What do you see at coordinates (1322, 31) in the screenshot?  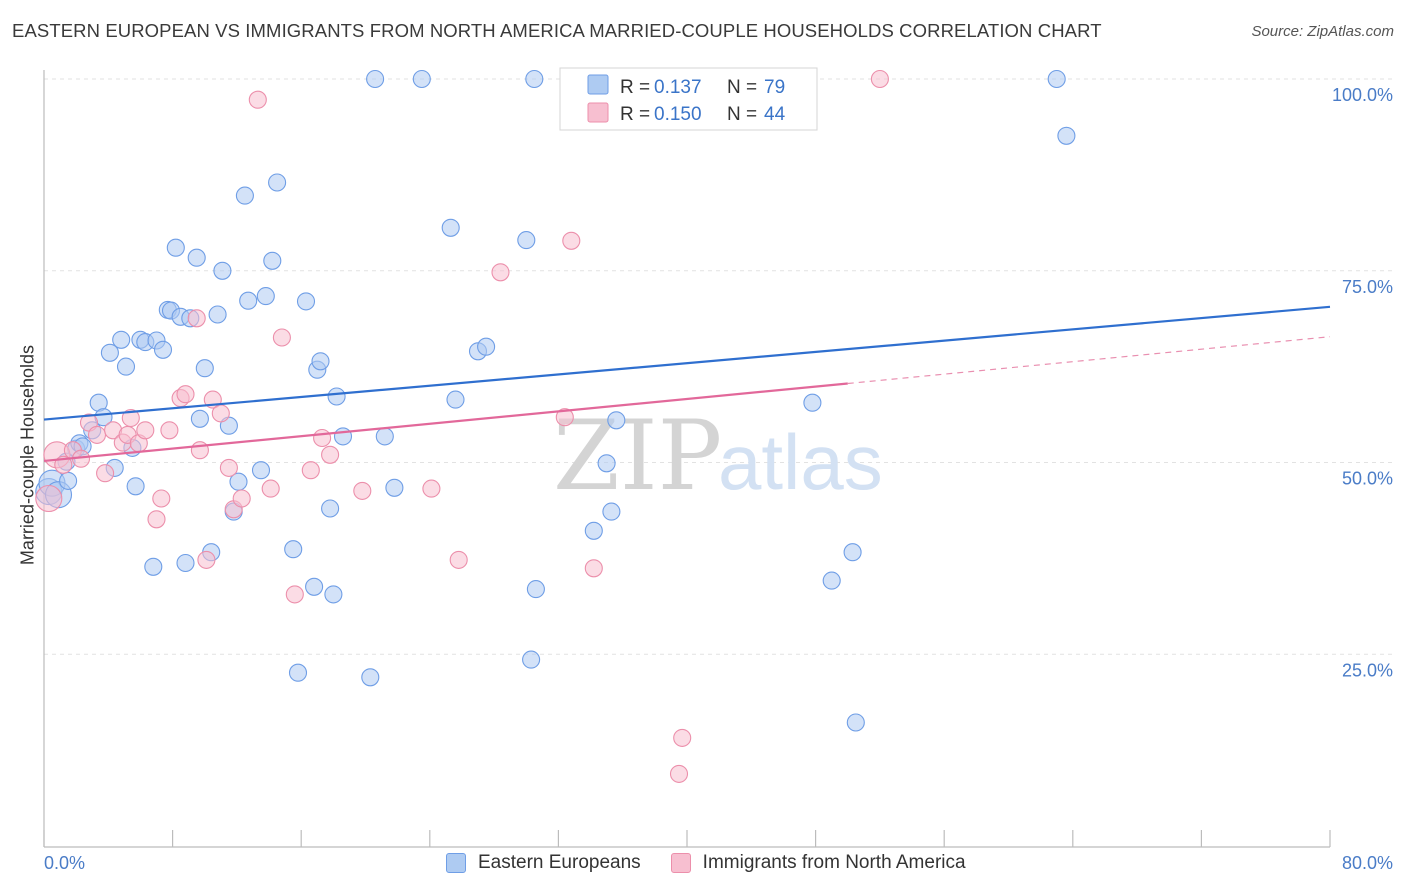 I see `source-label: Source: ZipAtlas.com` at bounding box center [1322, 31].